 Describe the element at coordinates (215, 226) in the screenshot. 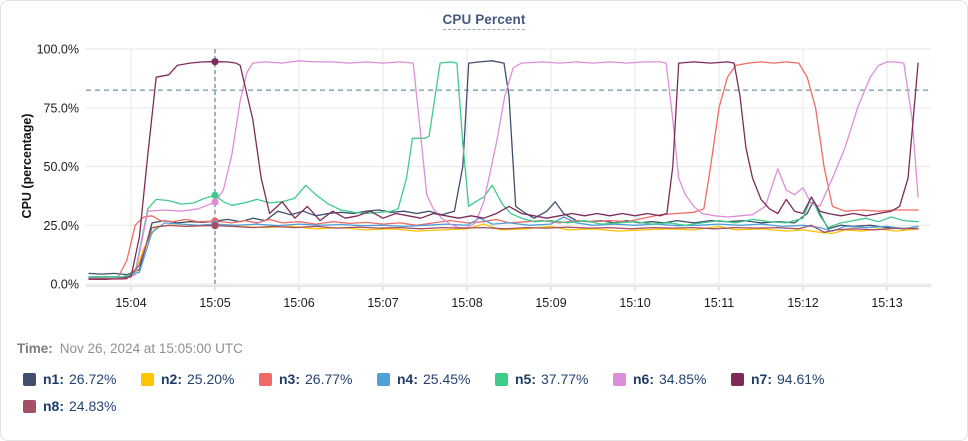

I see `cursor-marker-n8` at that location.